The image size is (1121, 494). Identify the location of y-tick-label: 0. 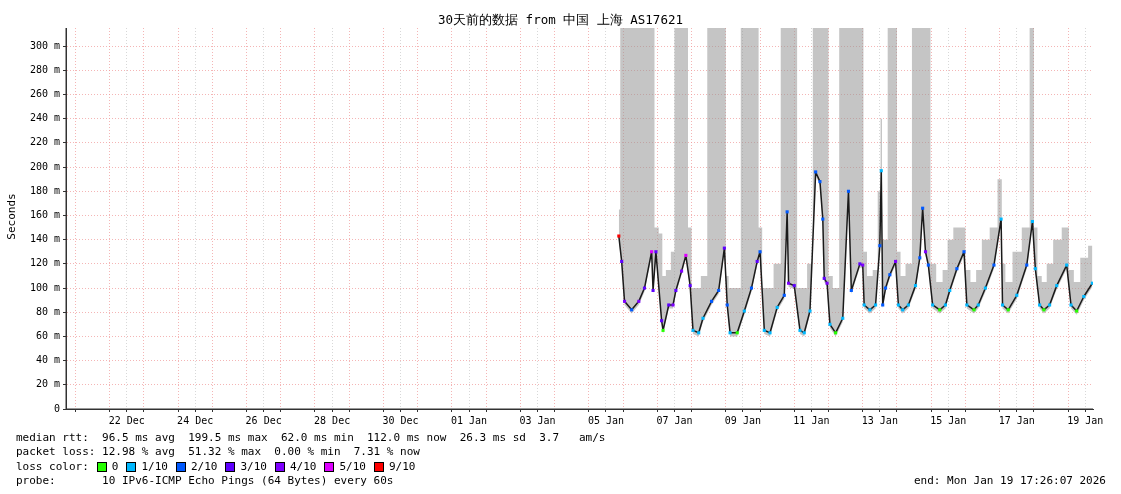
(56, 408).